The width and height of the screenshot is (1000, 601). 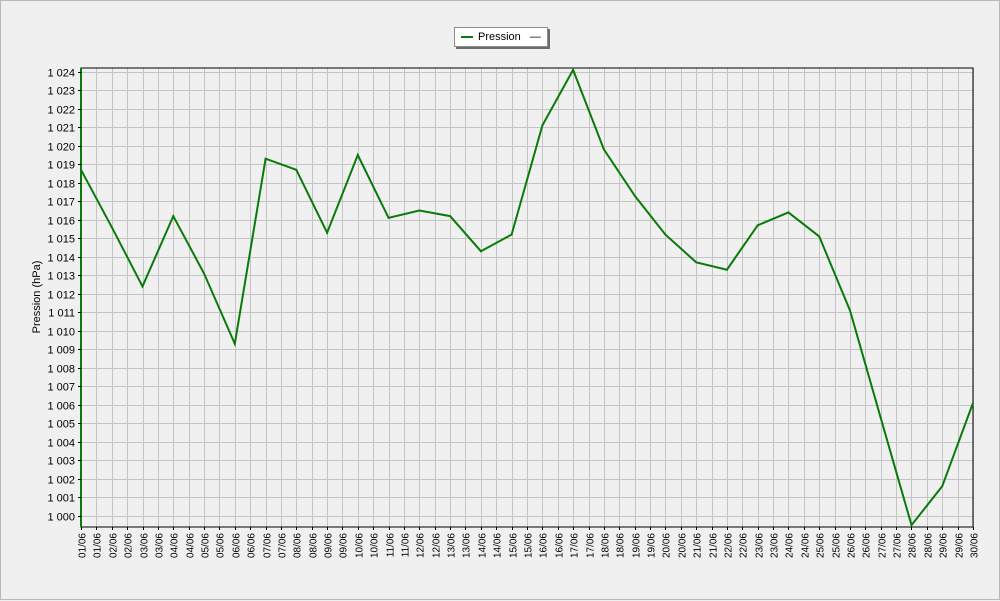 I want to click on x-tick-label: 22/06, so click(x=744, y=545).